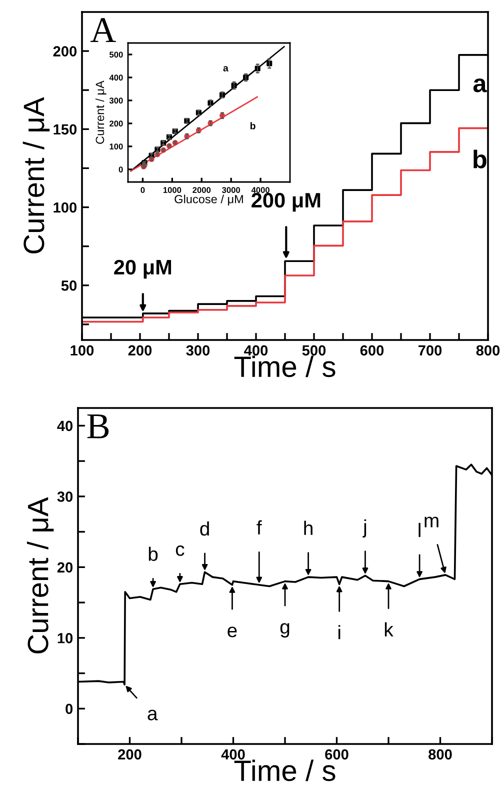  I want to click on series-label: b, so click(480, 159).